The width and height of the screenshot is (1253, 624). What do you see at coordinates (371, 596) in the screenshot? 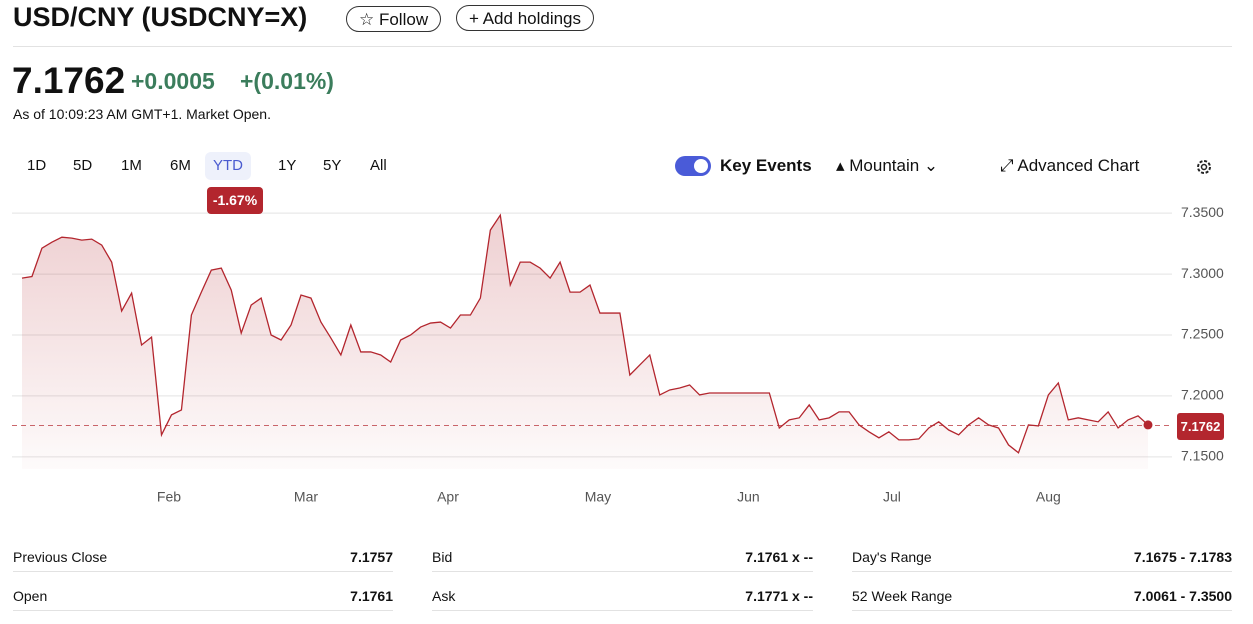
I see `stat-value: 7.1761` at bounding box center [371, 596].